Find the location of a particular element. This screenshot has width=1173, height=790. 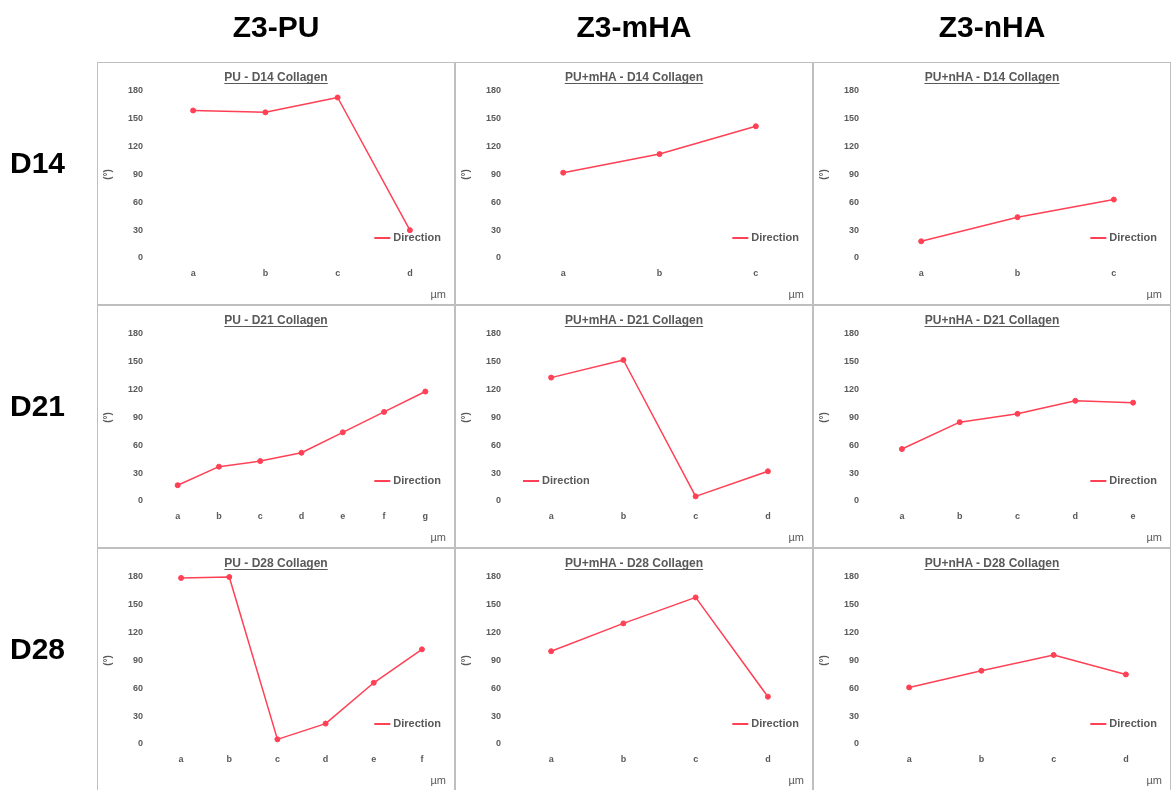

text: Z3-PU is located at coordinates (276, 27).